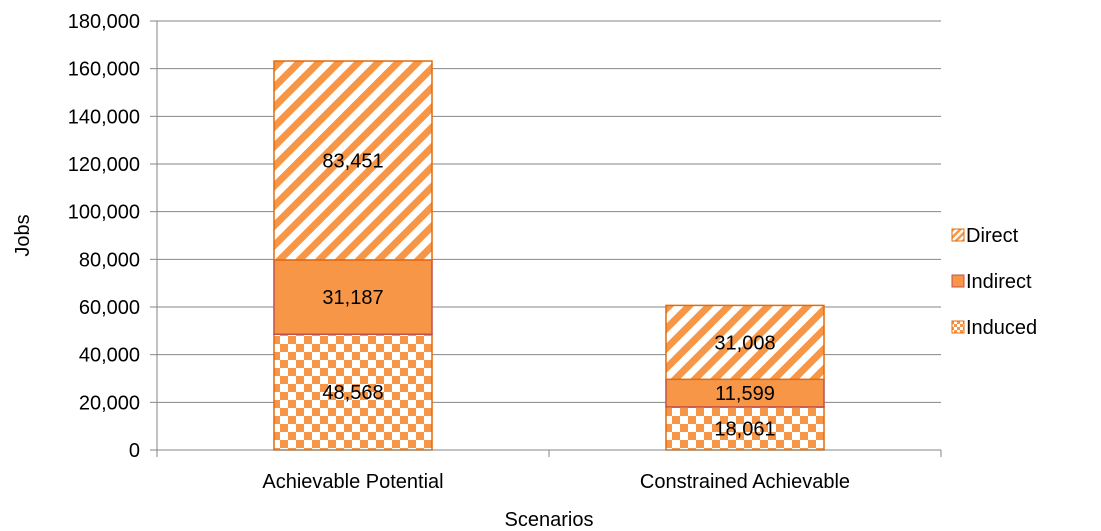 This screenshot has height=531, width=1101. I want to click on data-label: 11,599, so click(745, 394).